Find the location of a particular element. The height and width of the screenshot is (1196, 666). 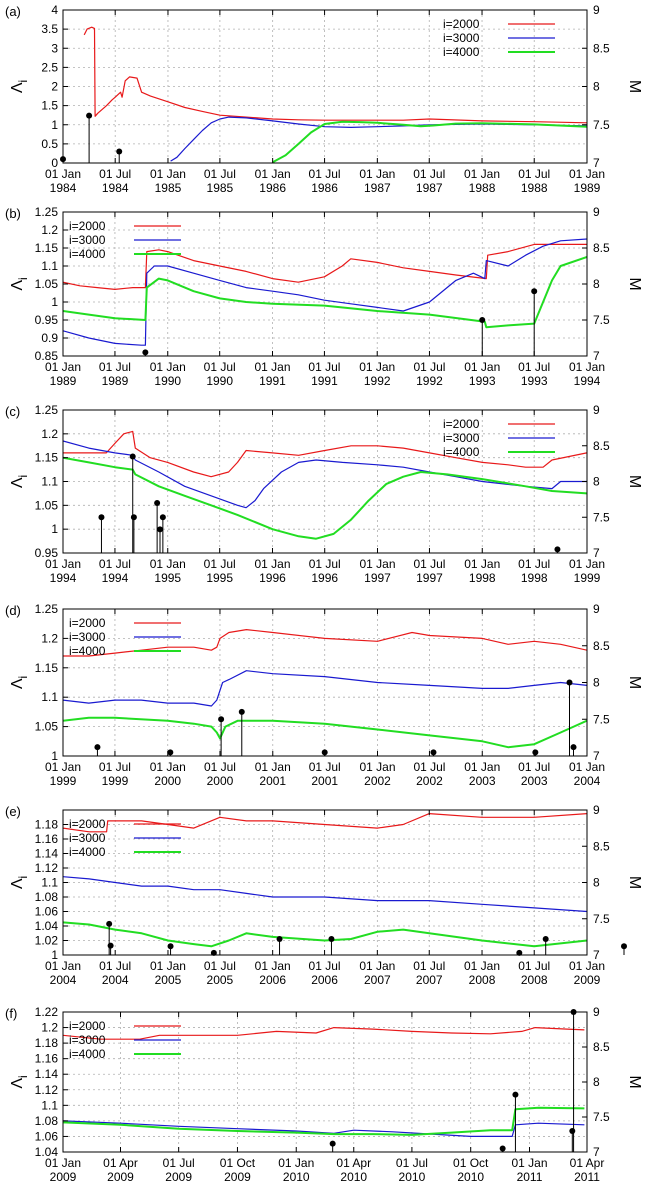

panel-label: (f) is located at coordinates (11, 1013).